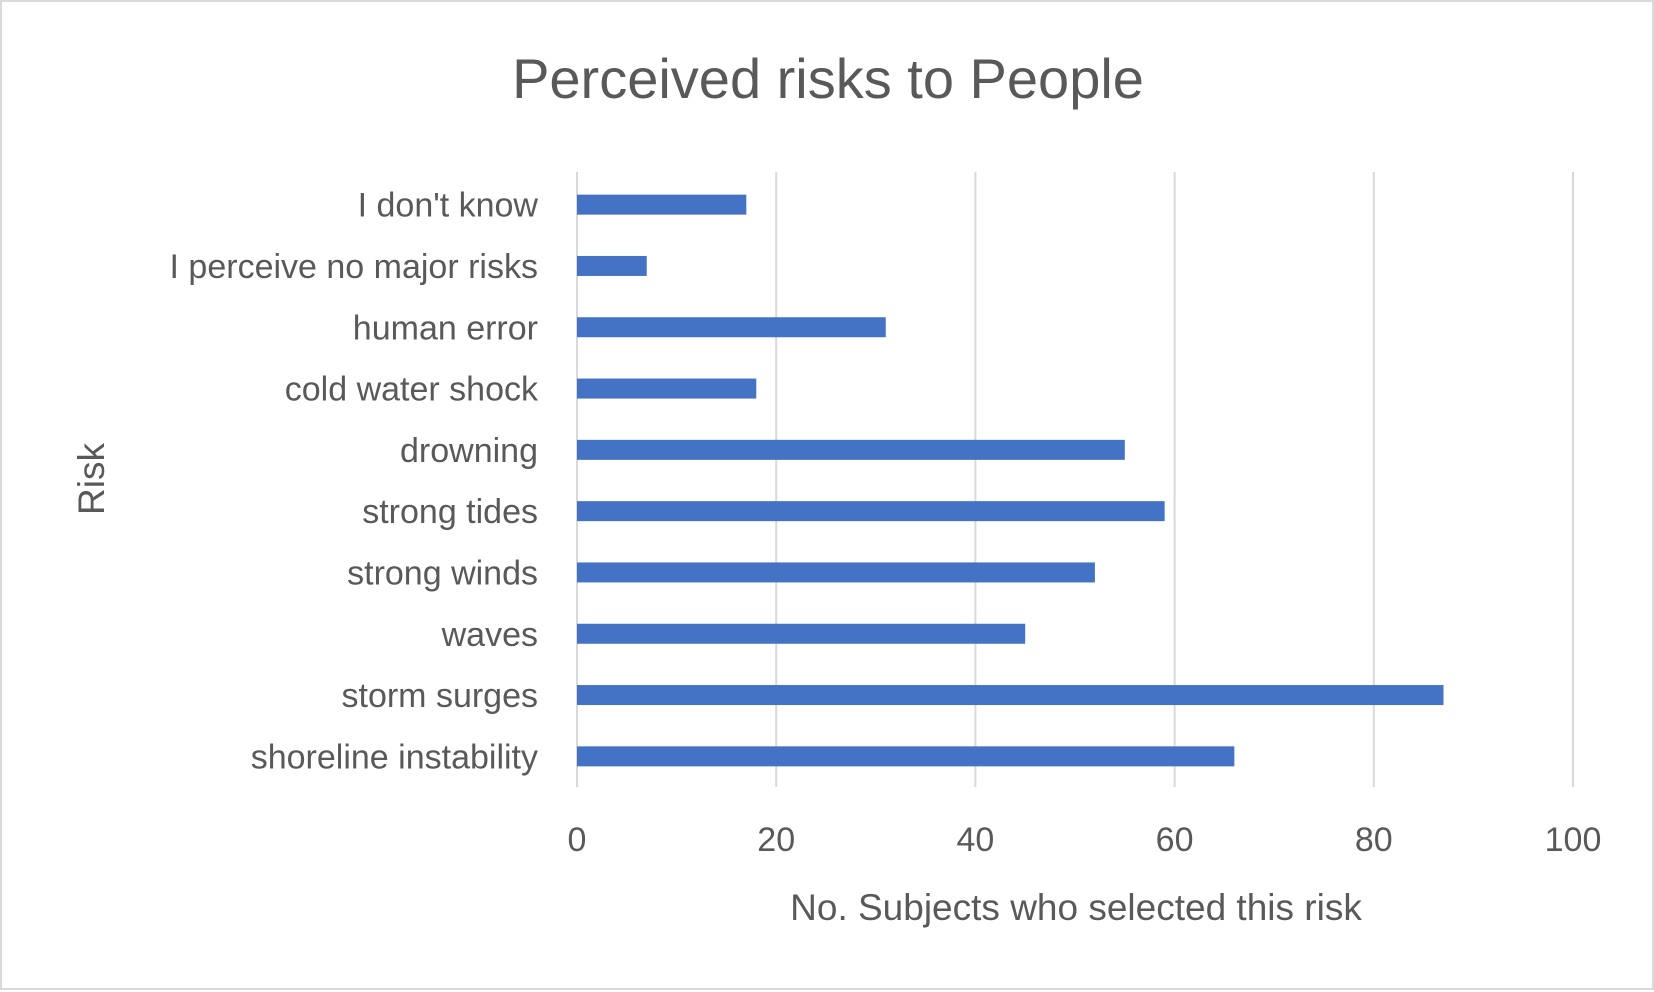 This screenshot has height=992, width=1654. I want to click on category-label: drowning, so click(469, 451).